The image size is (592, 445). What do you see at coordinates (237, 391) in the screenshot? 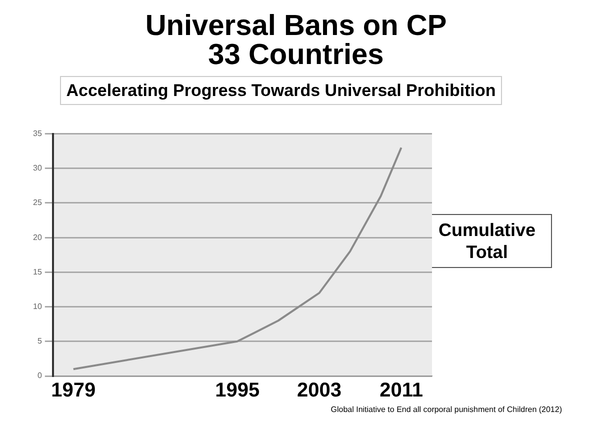
I see `x-tick-label: 1995` at bounding box center [237, 391].